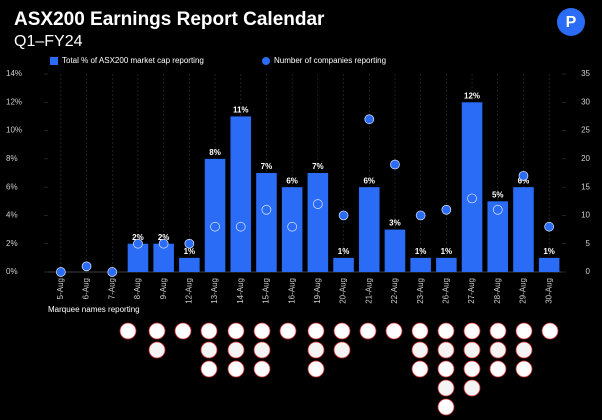 This screenshot has height=420, width=602. Describe the element at coordinates (214, 291) in the screenshot. I see `x-tick-label: 13-Aug` at that location.